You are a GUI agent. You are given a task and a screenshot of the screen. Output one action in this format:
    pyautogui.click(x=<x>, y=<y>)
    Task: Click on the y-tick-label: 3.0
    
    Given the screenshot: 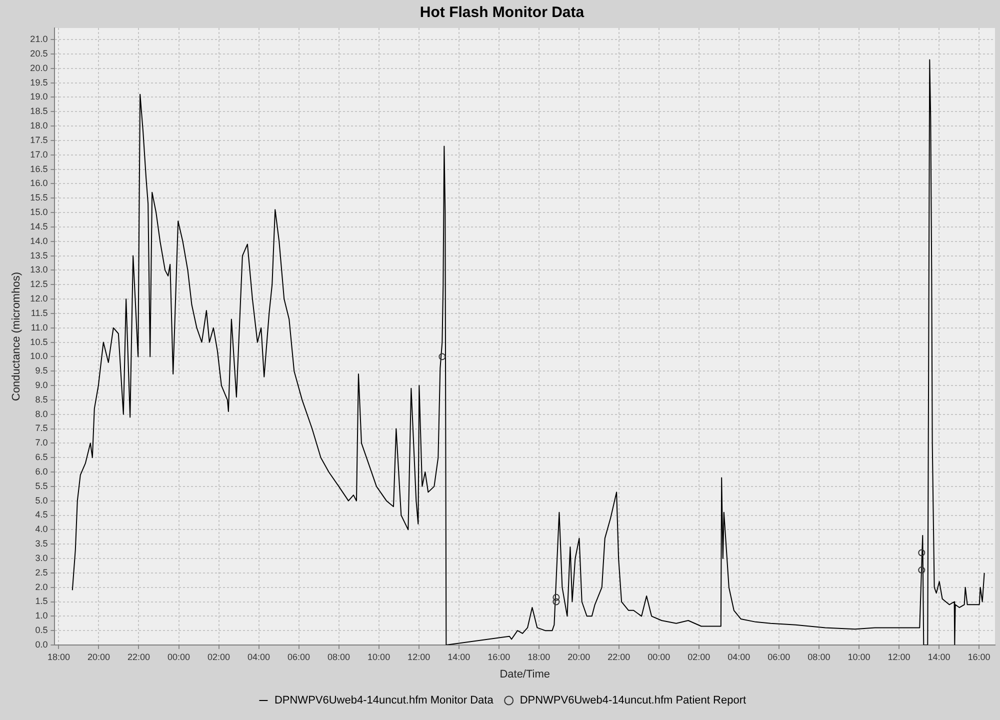 What is the action you would take?
    pyautogui.click(x=41, y=557)
    